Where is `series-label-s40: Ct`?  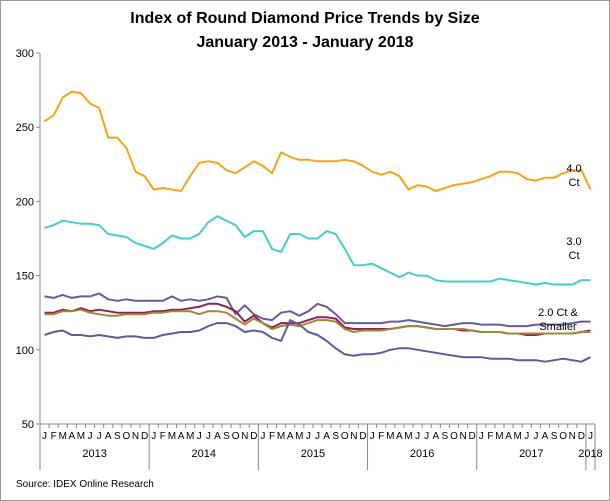 series-label-s40: Ct is located at coordinates (574, 183).